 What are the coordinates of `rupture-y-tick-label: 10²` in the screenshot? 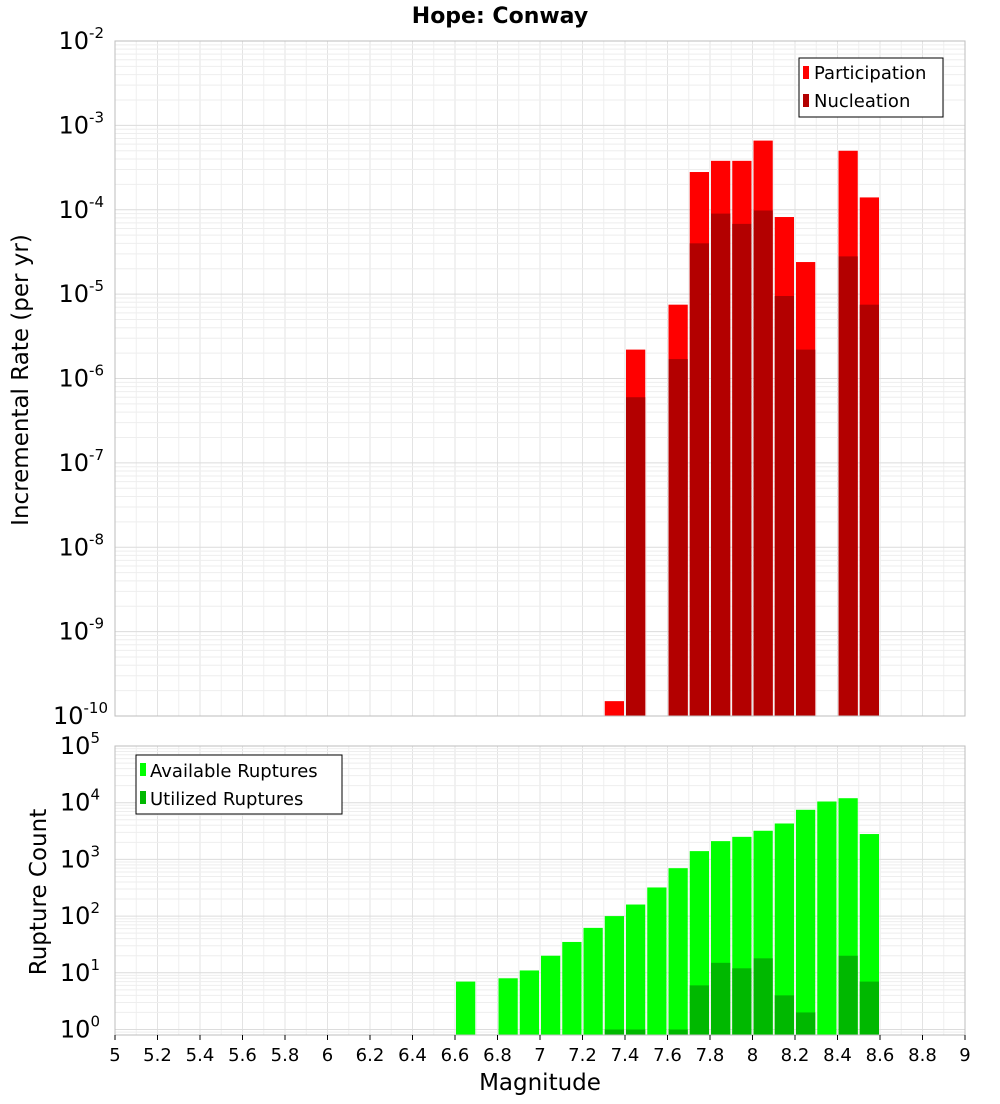 It's located at (80, 914).